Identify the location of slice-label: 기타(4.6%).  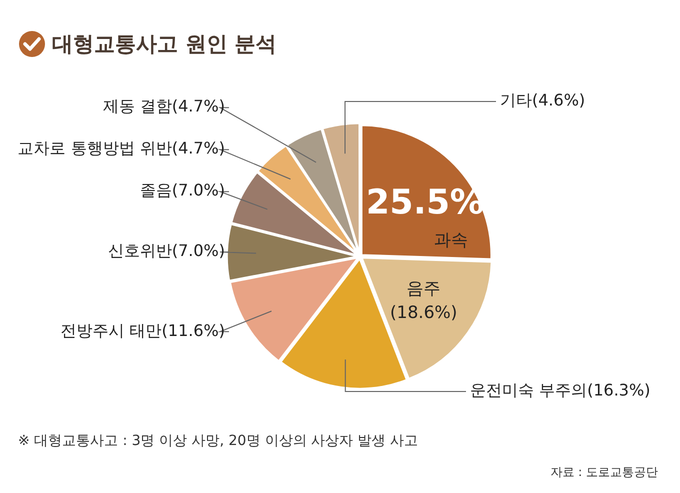
(543, 100).